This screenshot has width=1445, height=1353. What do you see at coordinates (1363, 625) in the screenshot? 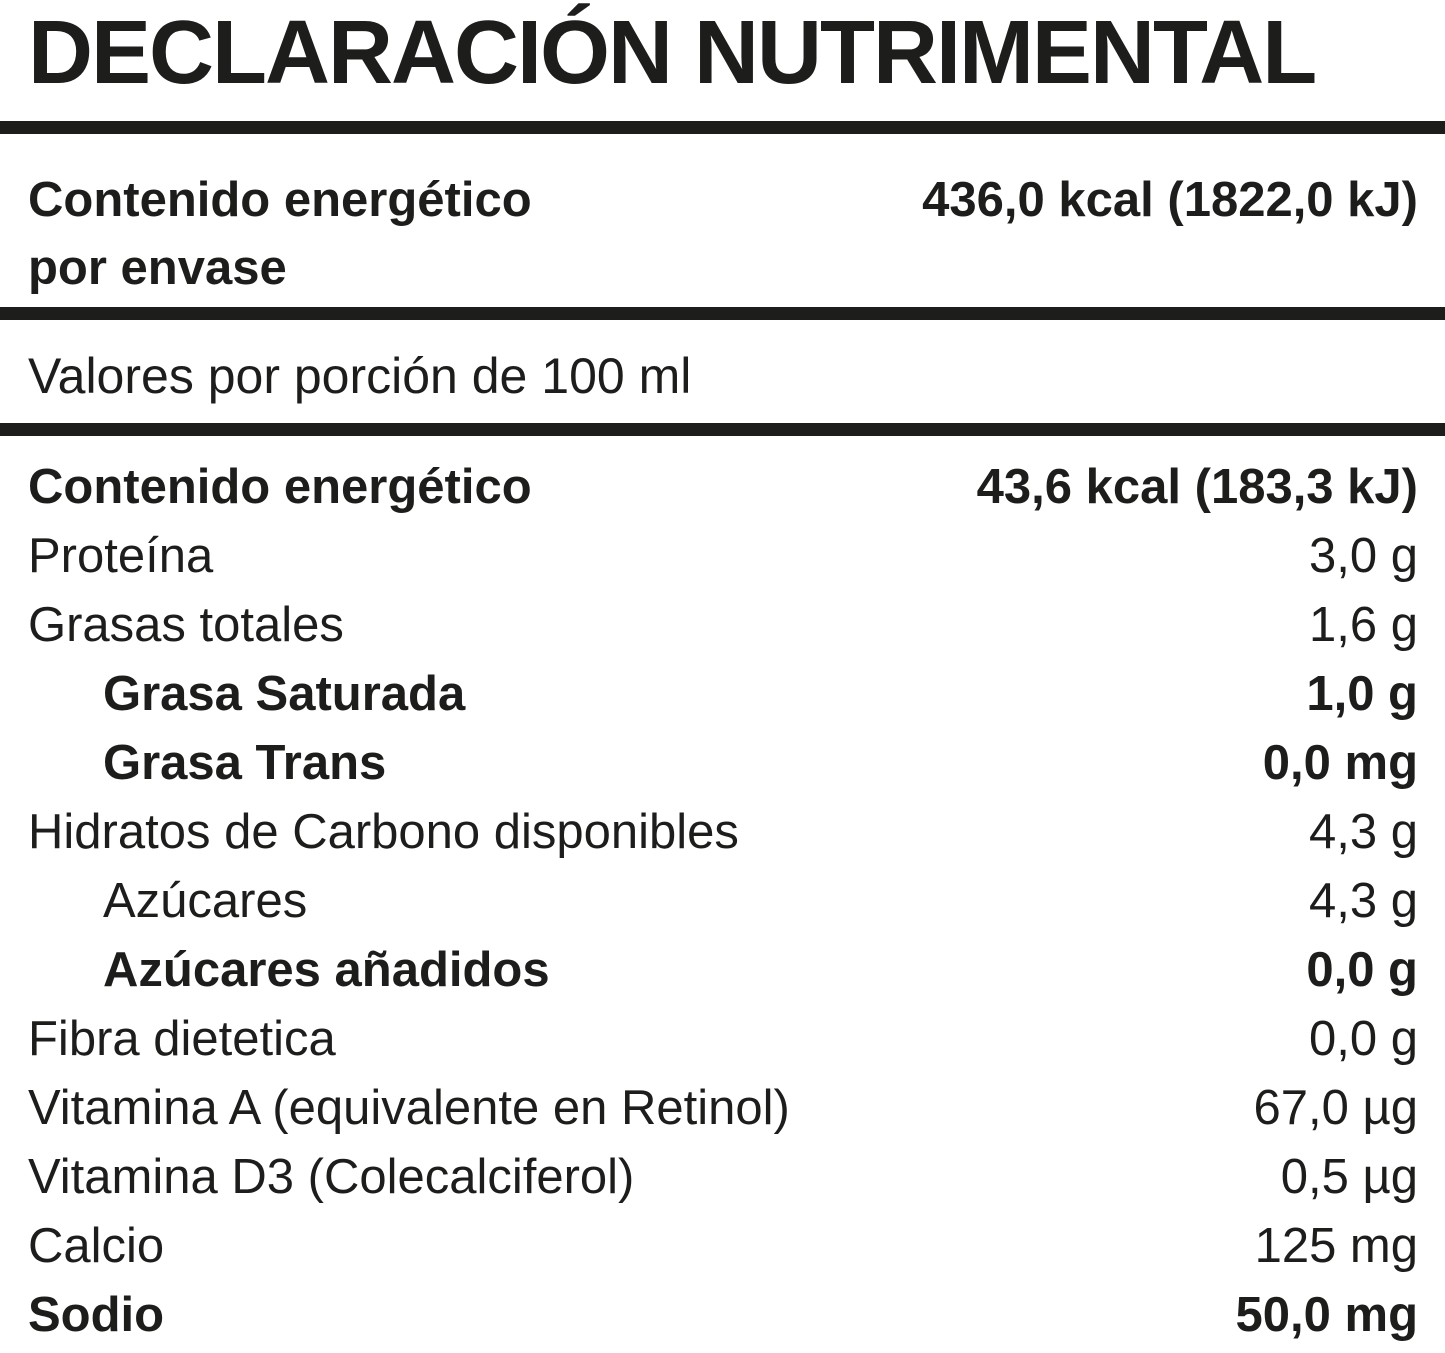
I see `nutrient-value: 1,6 g` at bounding box center [1363, 625].